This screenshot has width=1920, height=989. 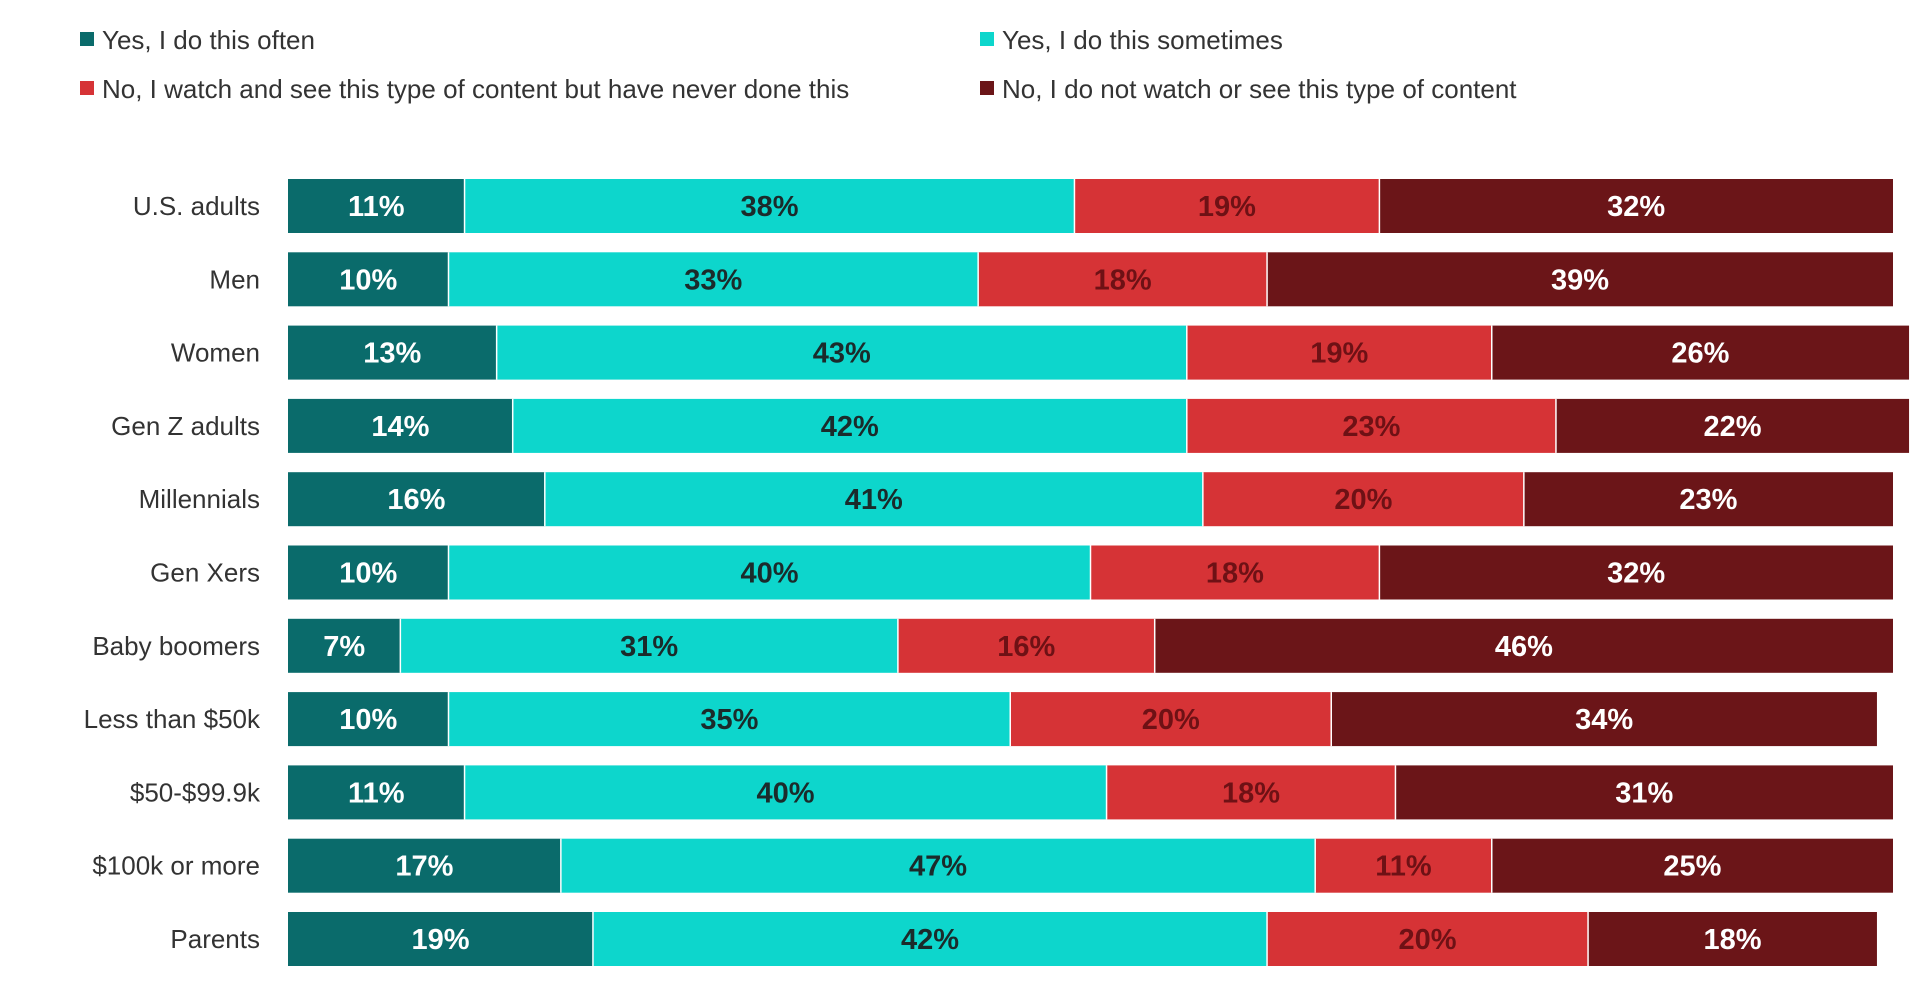 What do you see at coordinates (1524, 647) in the screenshot?
I see `data-label: 46%` at bounding box center [1524, 647].